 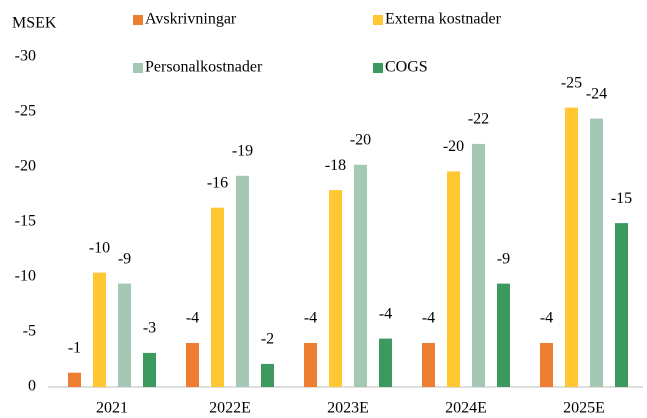 What do you see at coordinates (571, 82) in the screenshot?
I see `value-label: -25` at bounding box center [571, 82].